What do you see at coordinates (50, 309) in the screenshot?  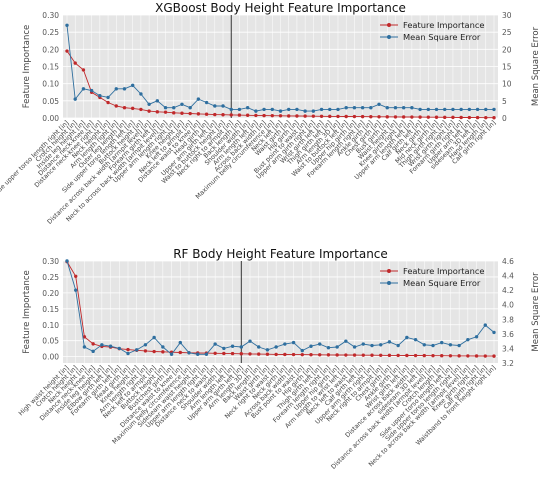 I see `y-tick-label-left: 0.15` at bounding box center [50, 309].